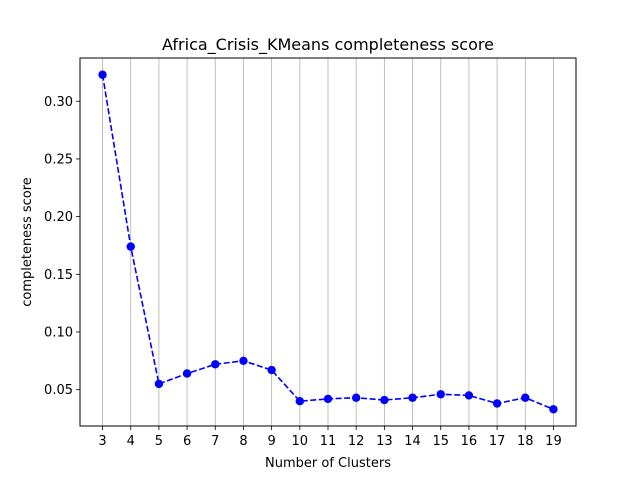  I want to click on y-axis-label: completeness score, so click(27, 242).